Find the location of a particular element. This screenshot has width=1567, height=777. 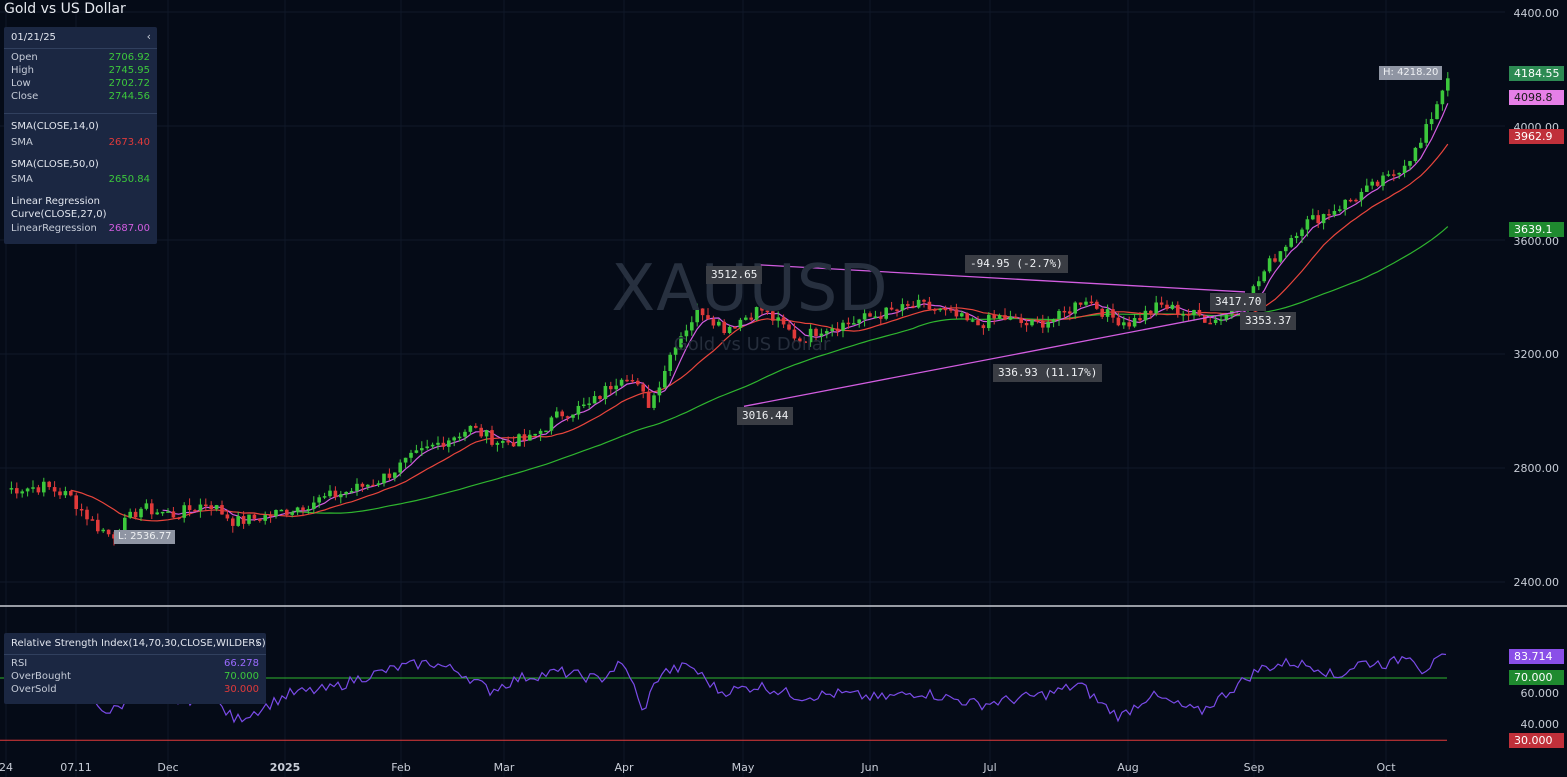

last-price-tag: 4184.55 is located at coordinates (1536, 73).